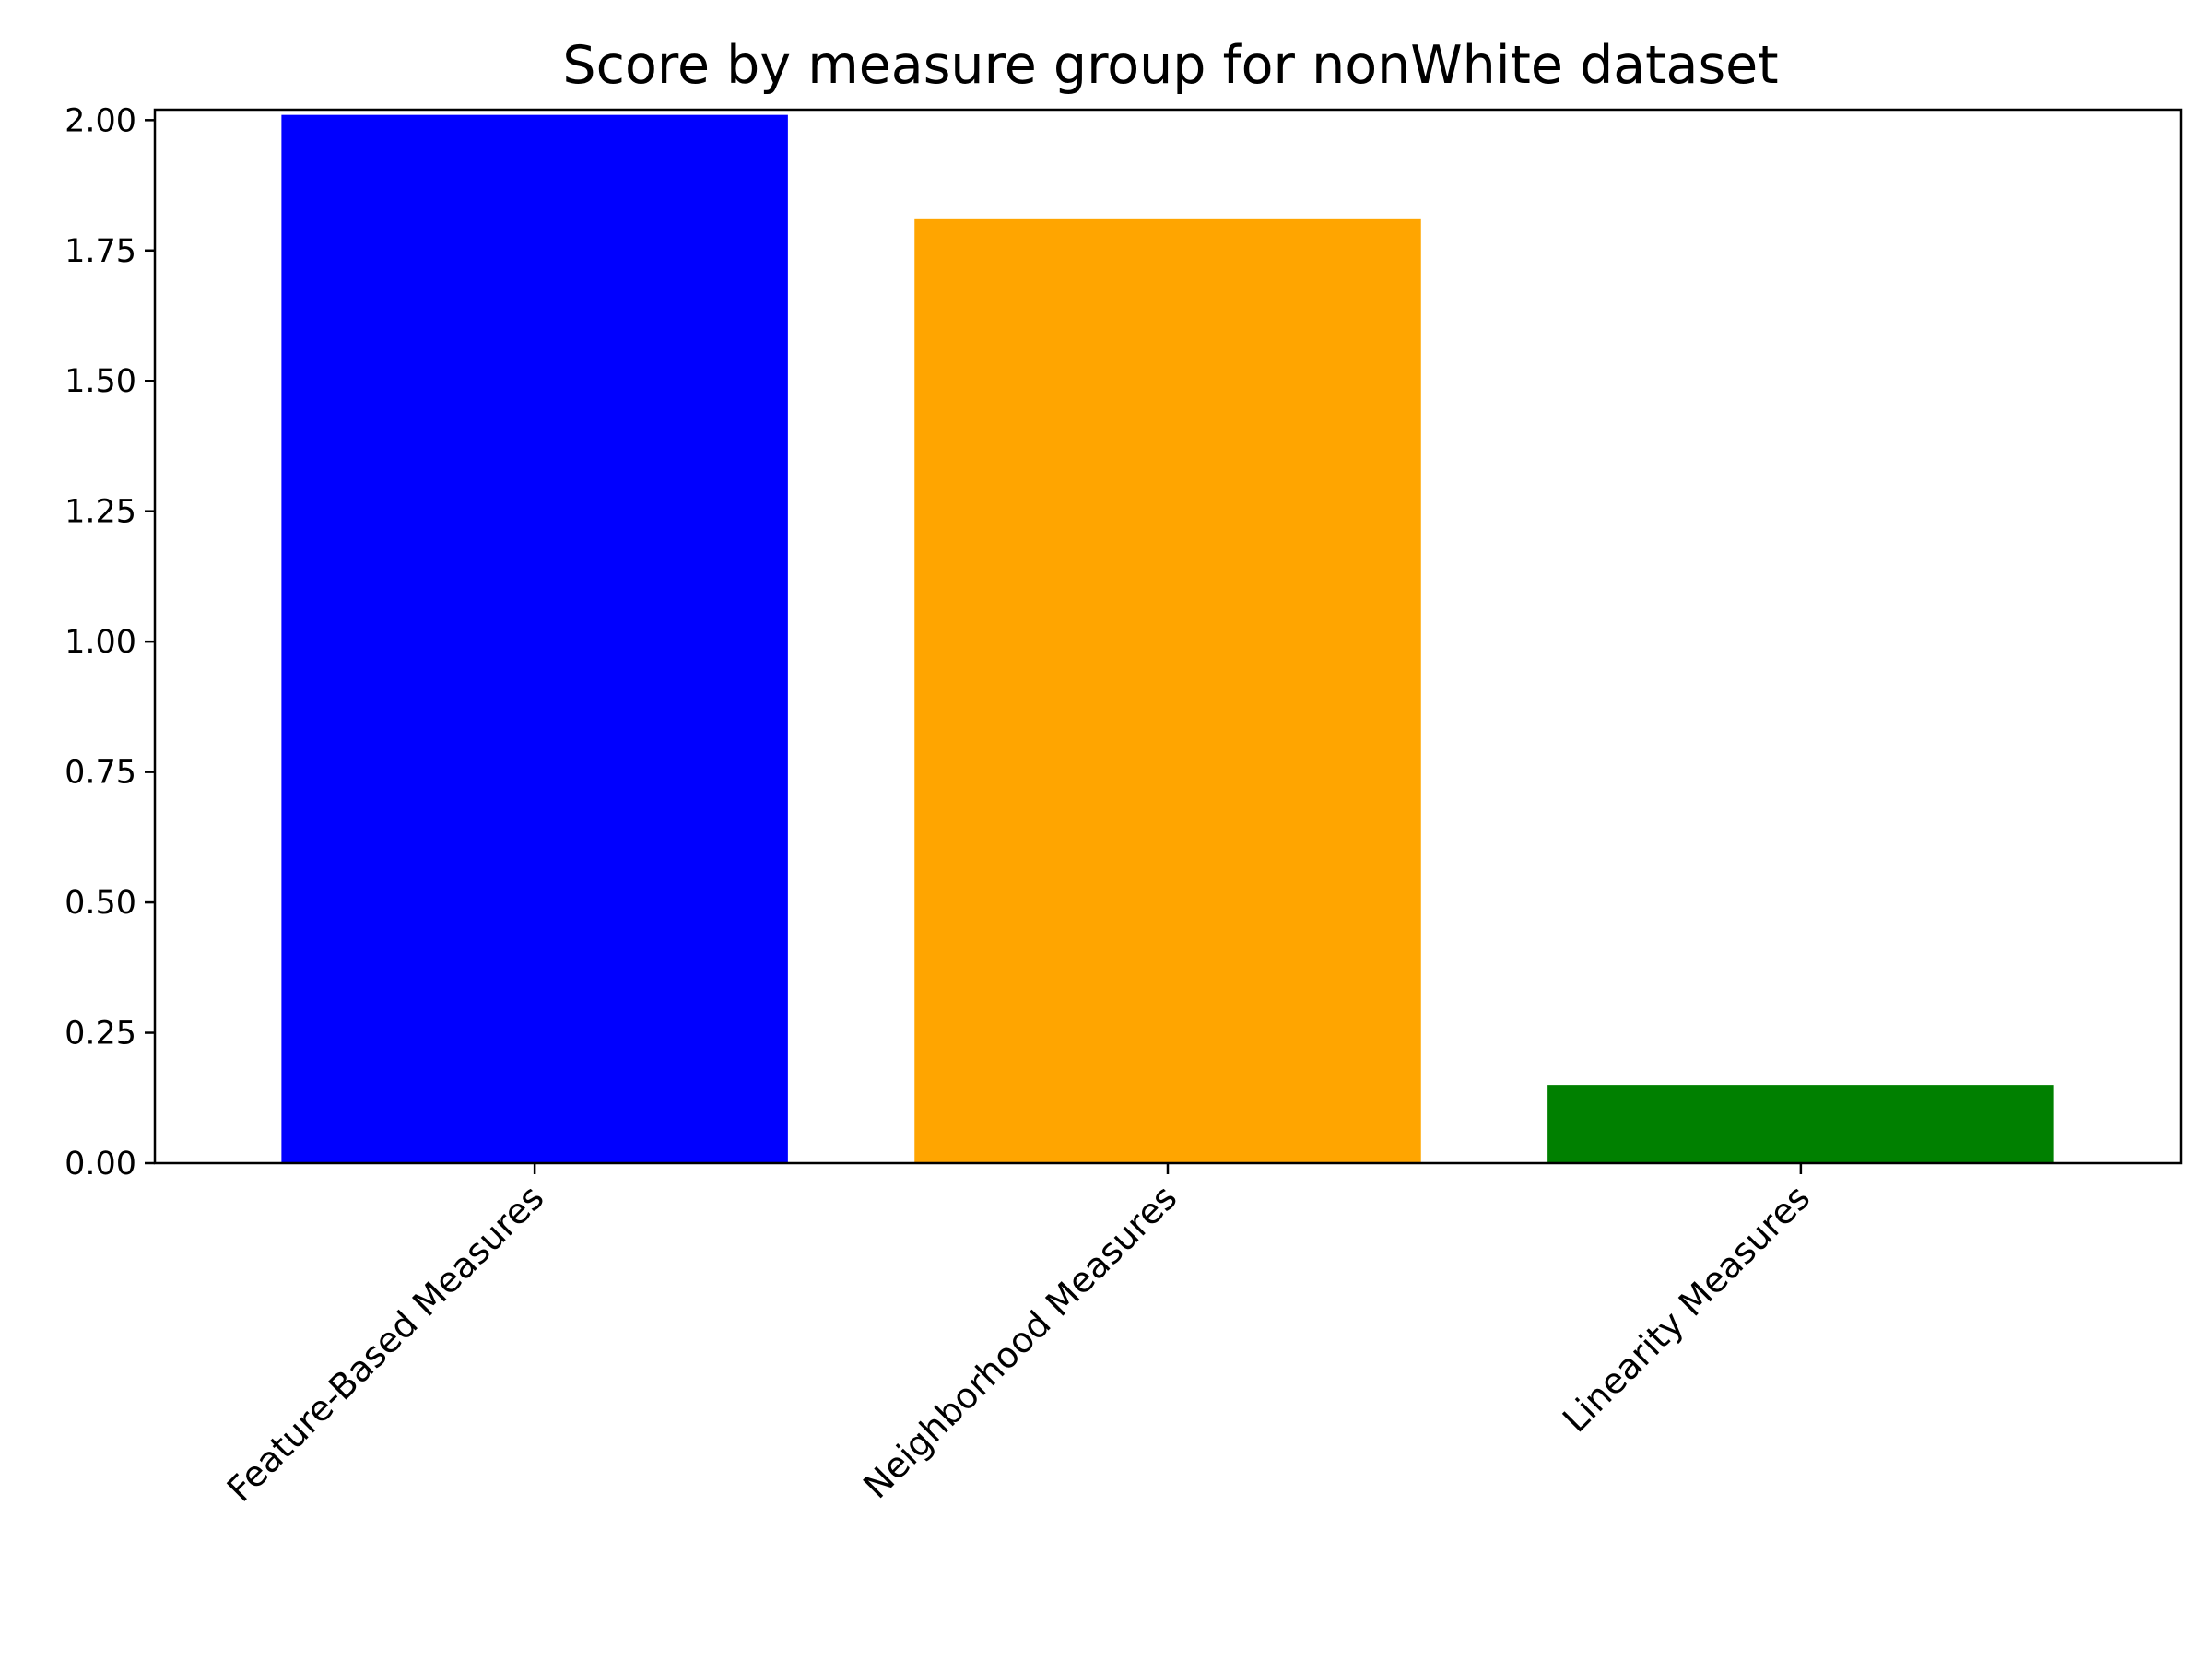  Describe the element at coordinates (100, 642) in the screenshot. I see `y-tick-label: 1.00` at that location.